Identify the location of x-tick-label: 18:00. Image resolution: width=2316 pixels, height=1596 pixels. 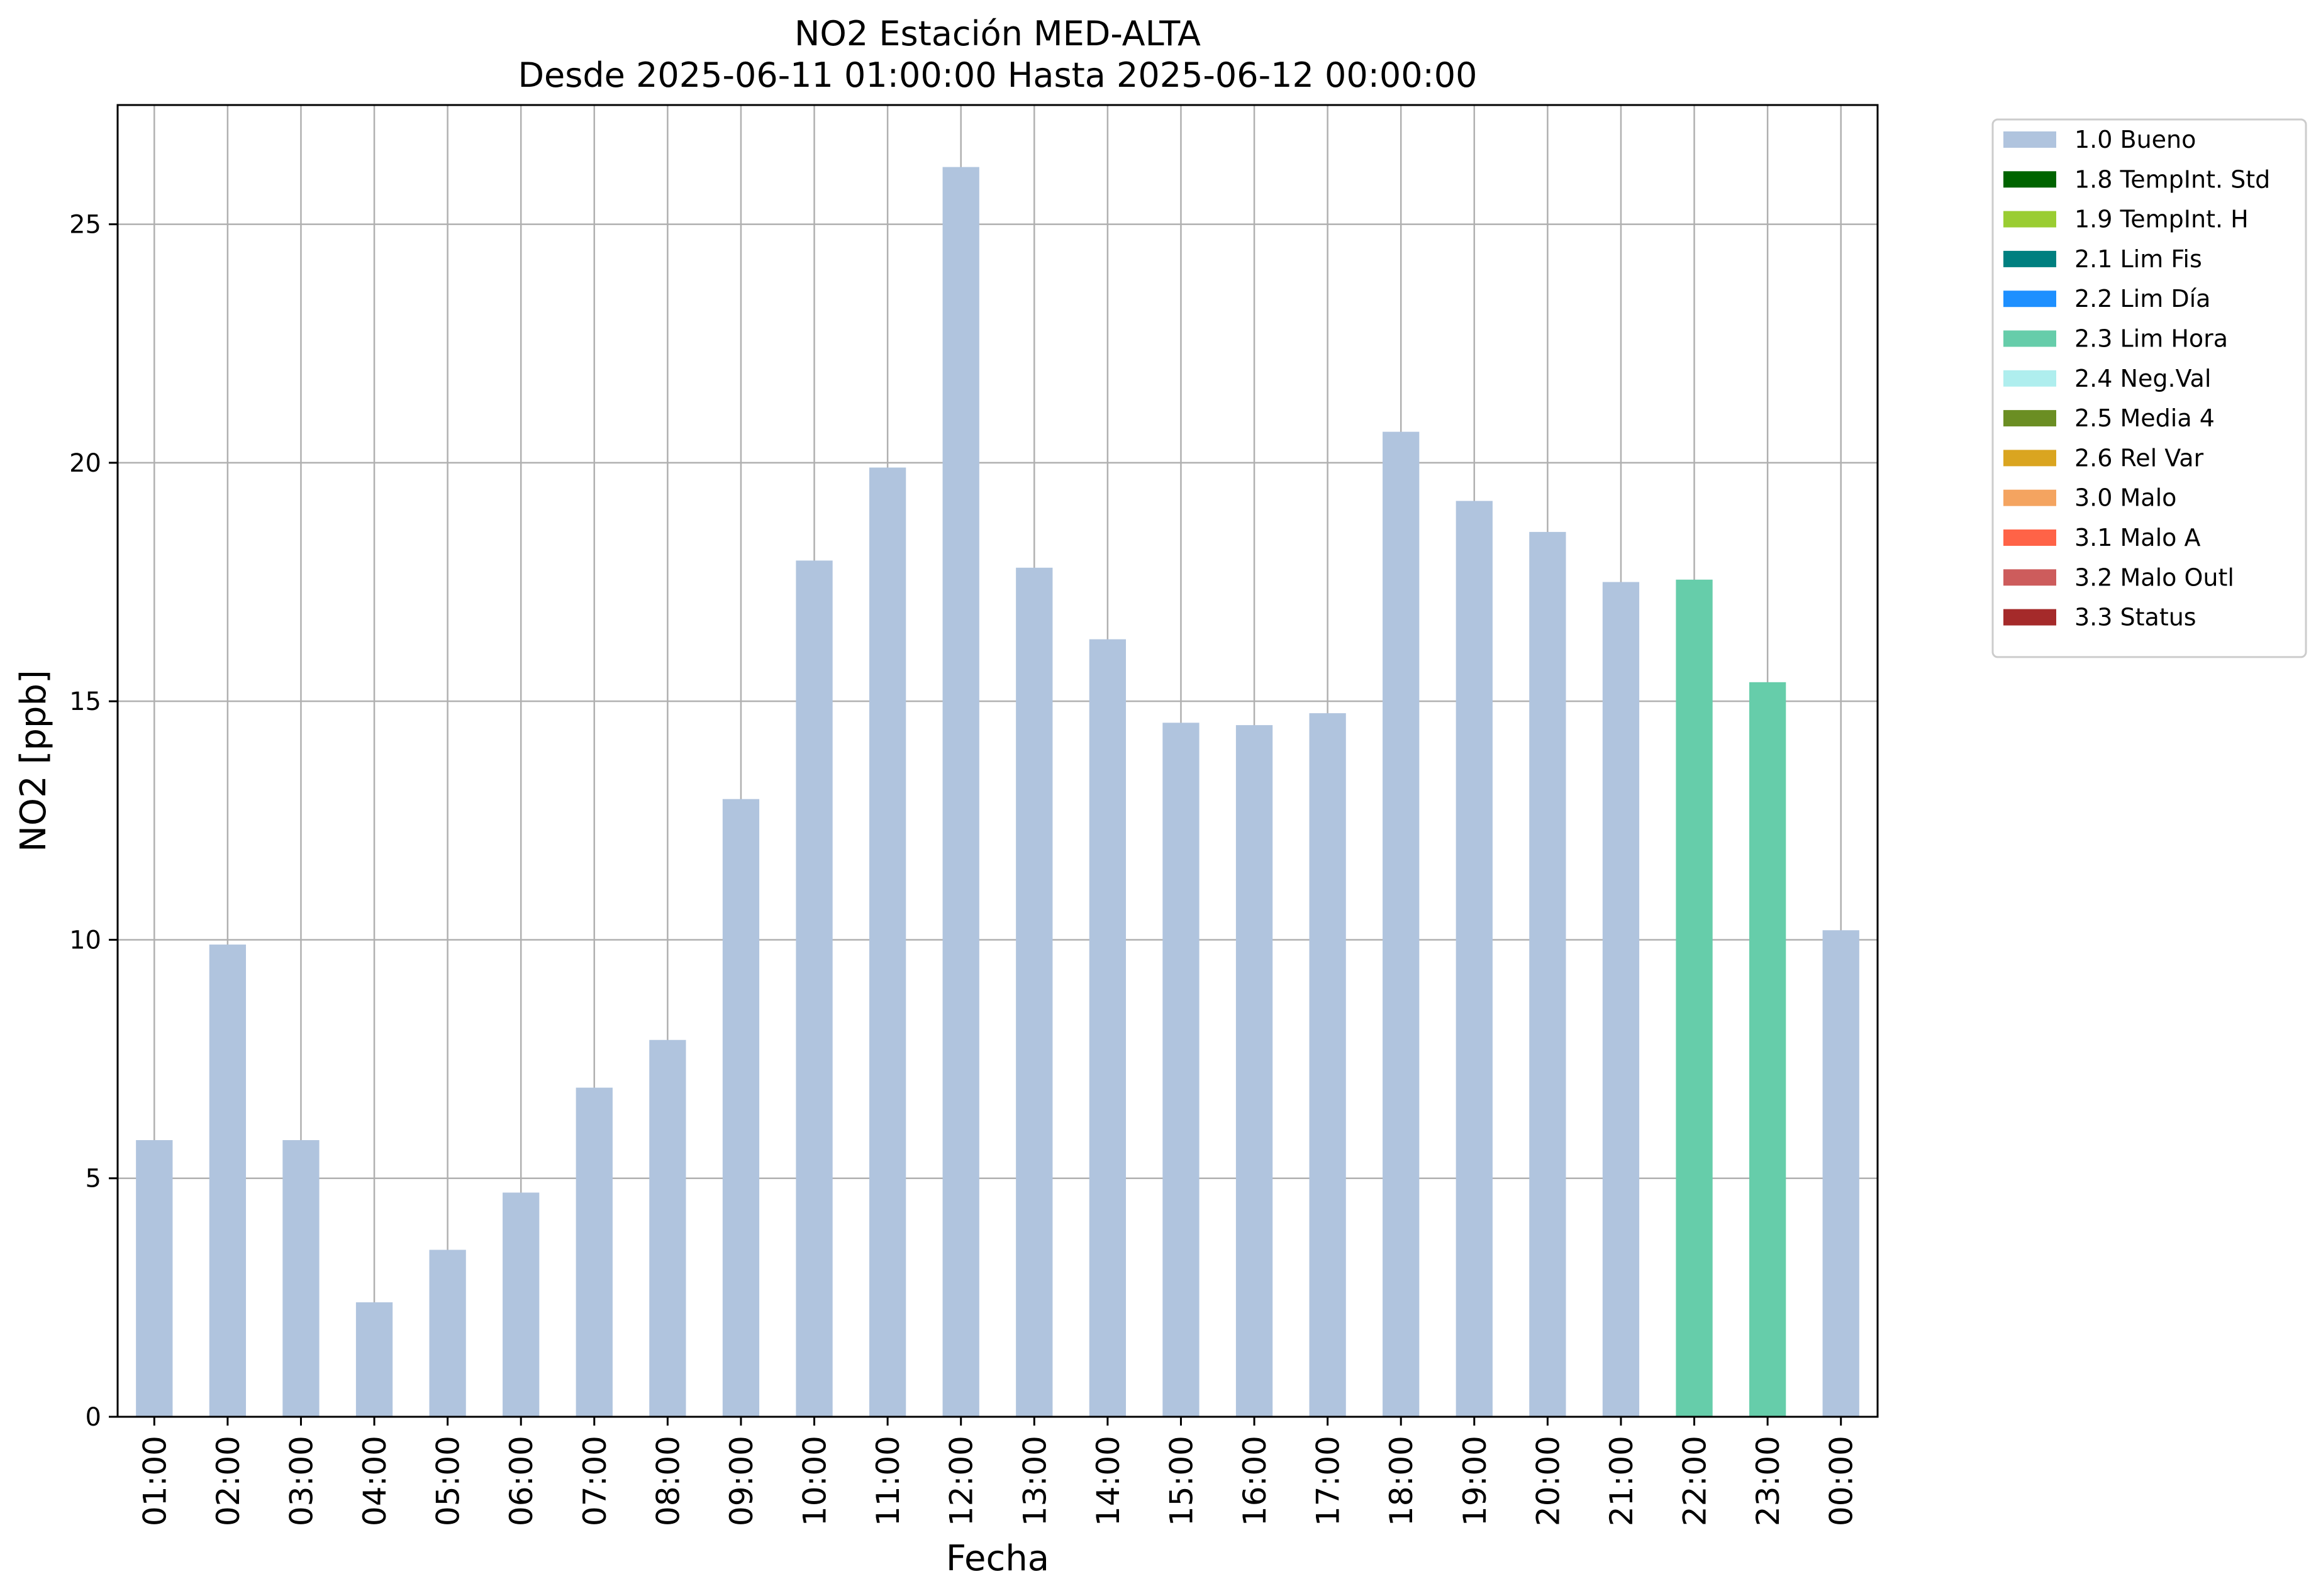
(1401, 1481).